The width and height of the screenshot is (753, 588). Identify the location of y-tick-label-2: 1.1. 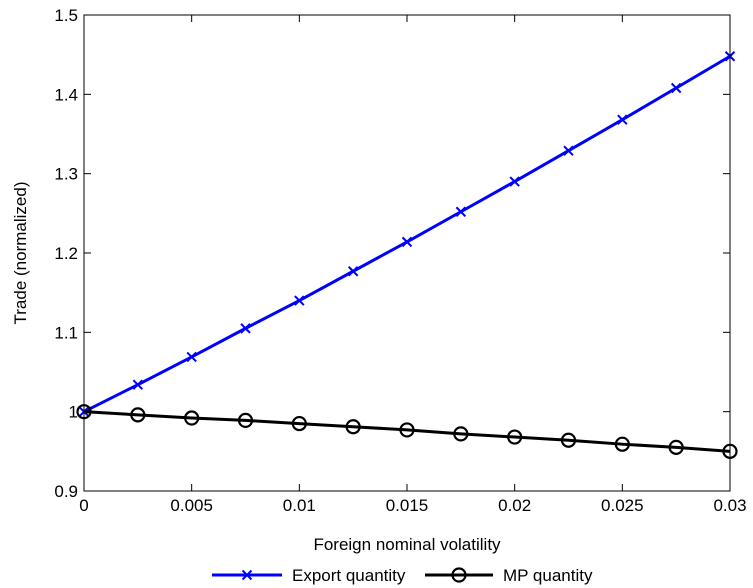
(66, 332).